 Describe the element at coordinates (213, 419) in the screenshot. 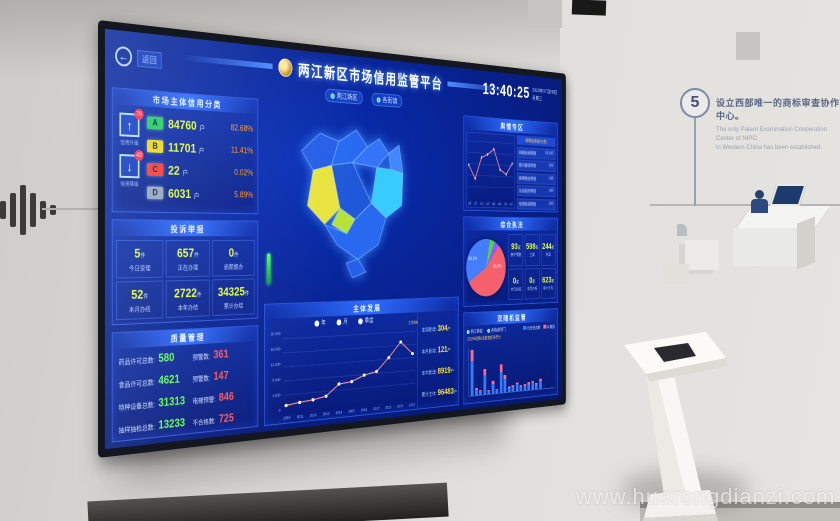

I see `quality-row: 不合格数: 725` at that location.